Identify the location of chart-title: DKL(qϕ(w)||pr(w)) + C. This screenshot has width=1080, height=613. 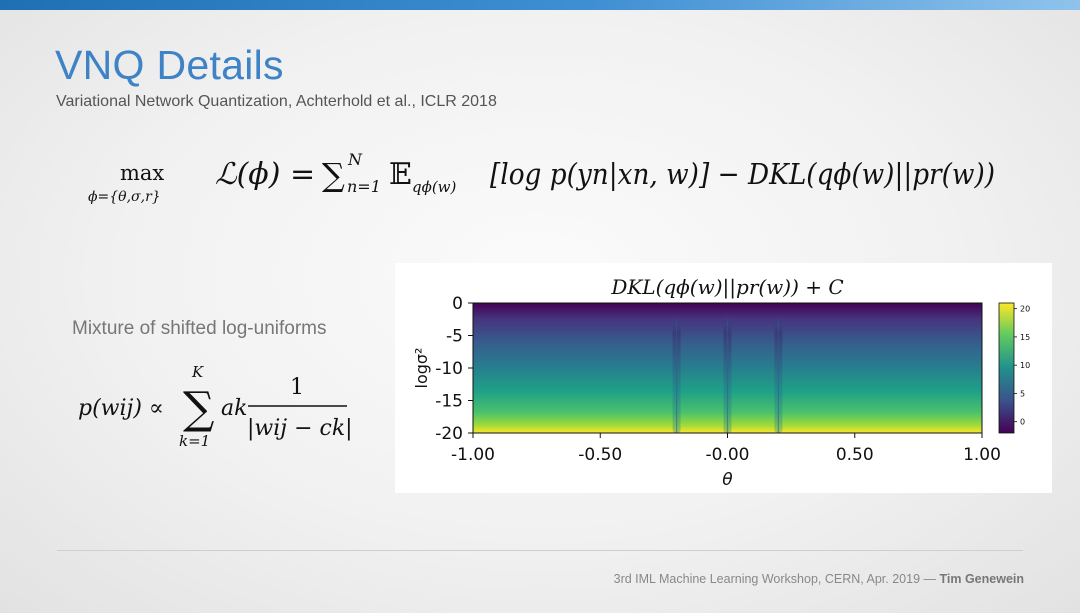
(726, 287).